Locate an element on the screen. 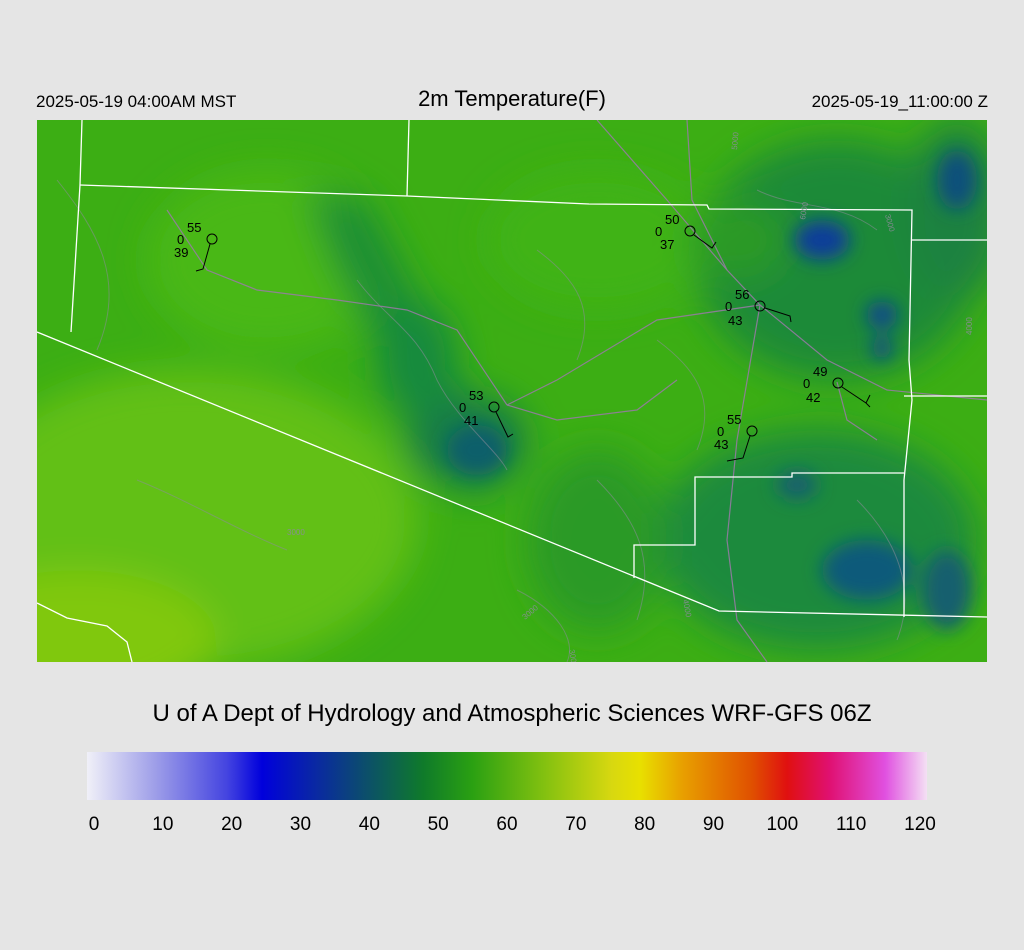  color-scale-tick-label: 30 is located at coordinates (300, 824).